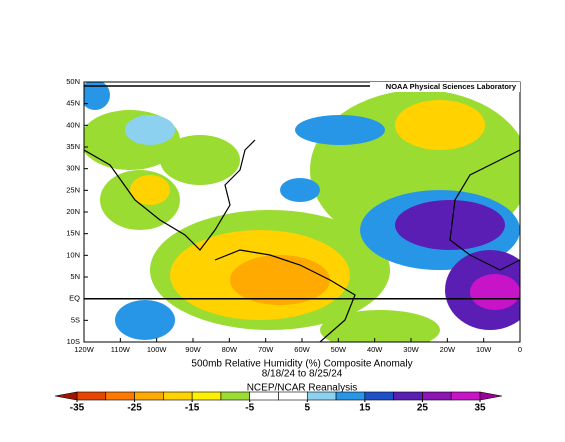 The width and height of the screenshot is (565, 442). What do you see at coordinates (74, 298) in the screenshot?
I see `lat-label: EQ` at bounding box center [74, 298].